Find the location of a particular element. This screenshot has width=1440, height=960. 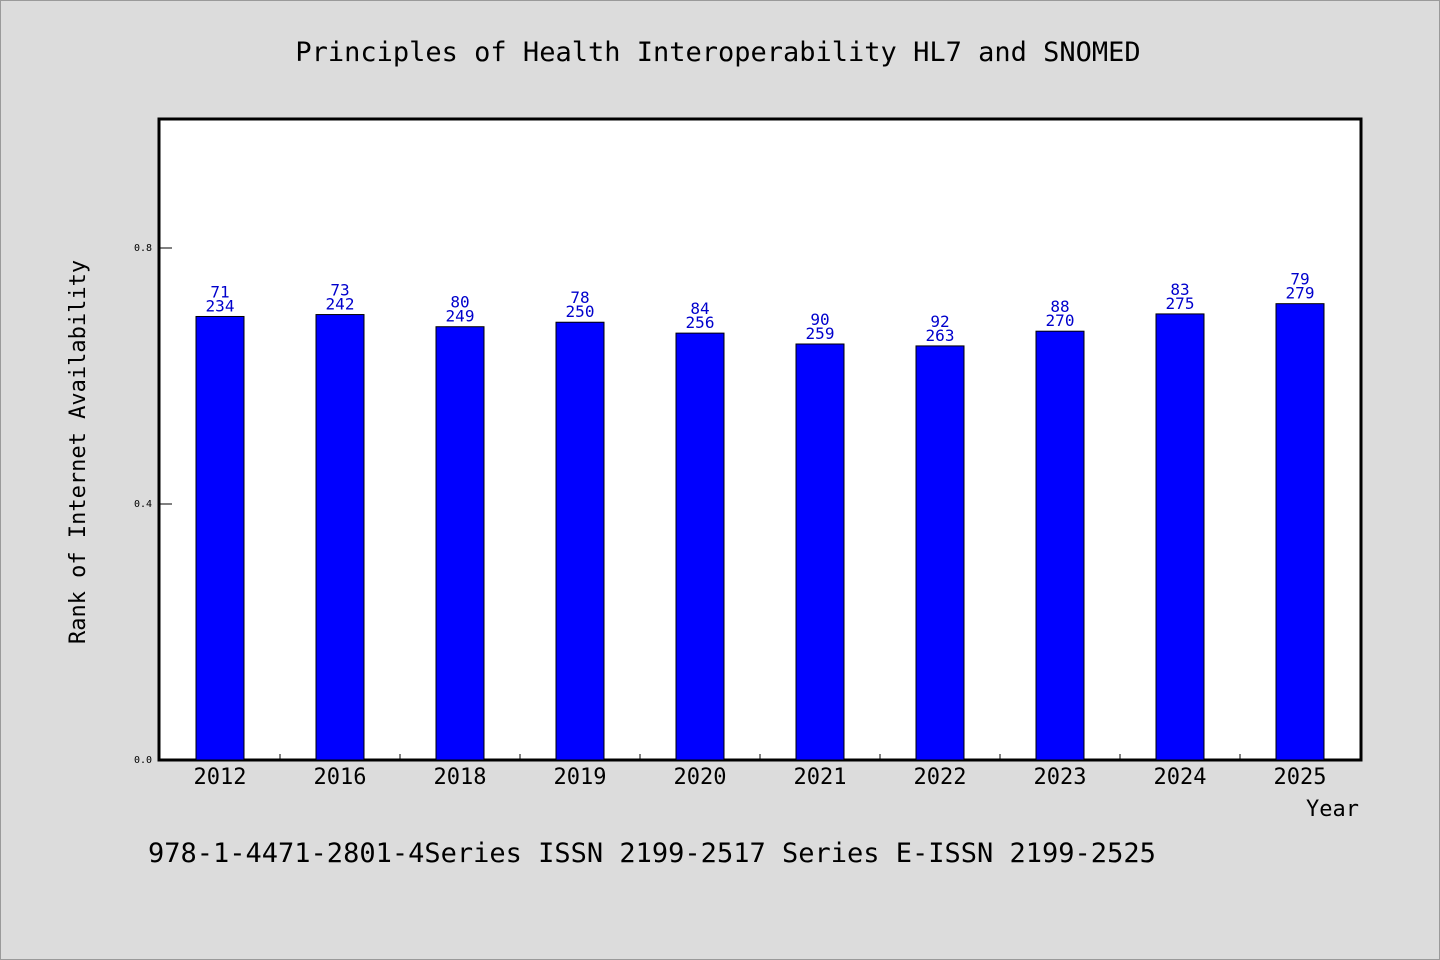

x-axis-label: Year is located at coordinates (1332, 809).